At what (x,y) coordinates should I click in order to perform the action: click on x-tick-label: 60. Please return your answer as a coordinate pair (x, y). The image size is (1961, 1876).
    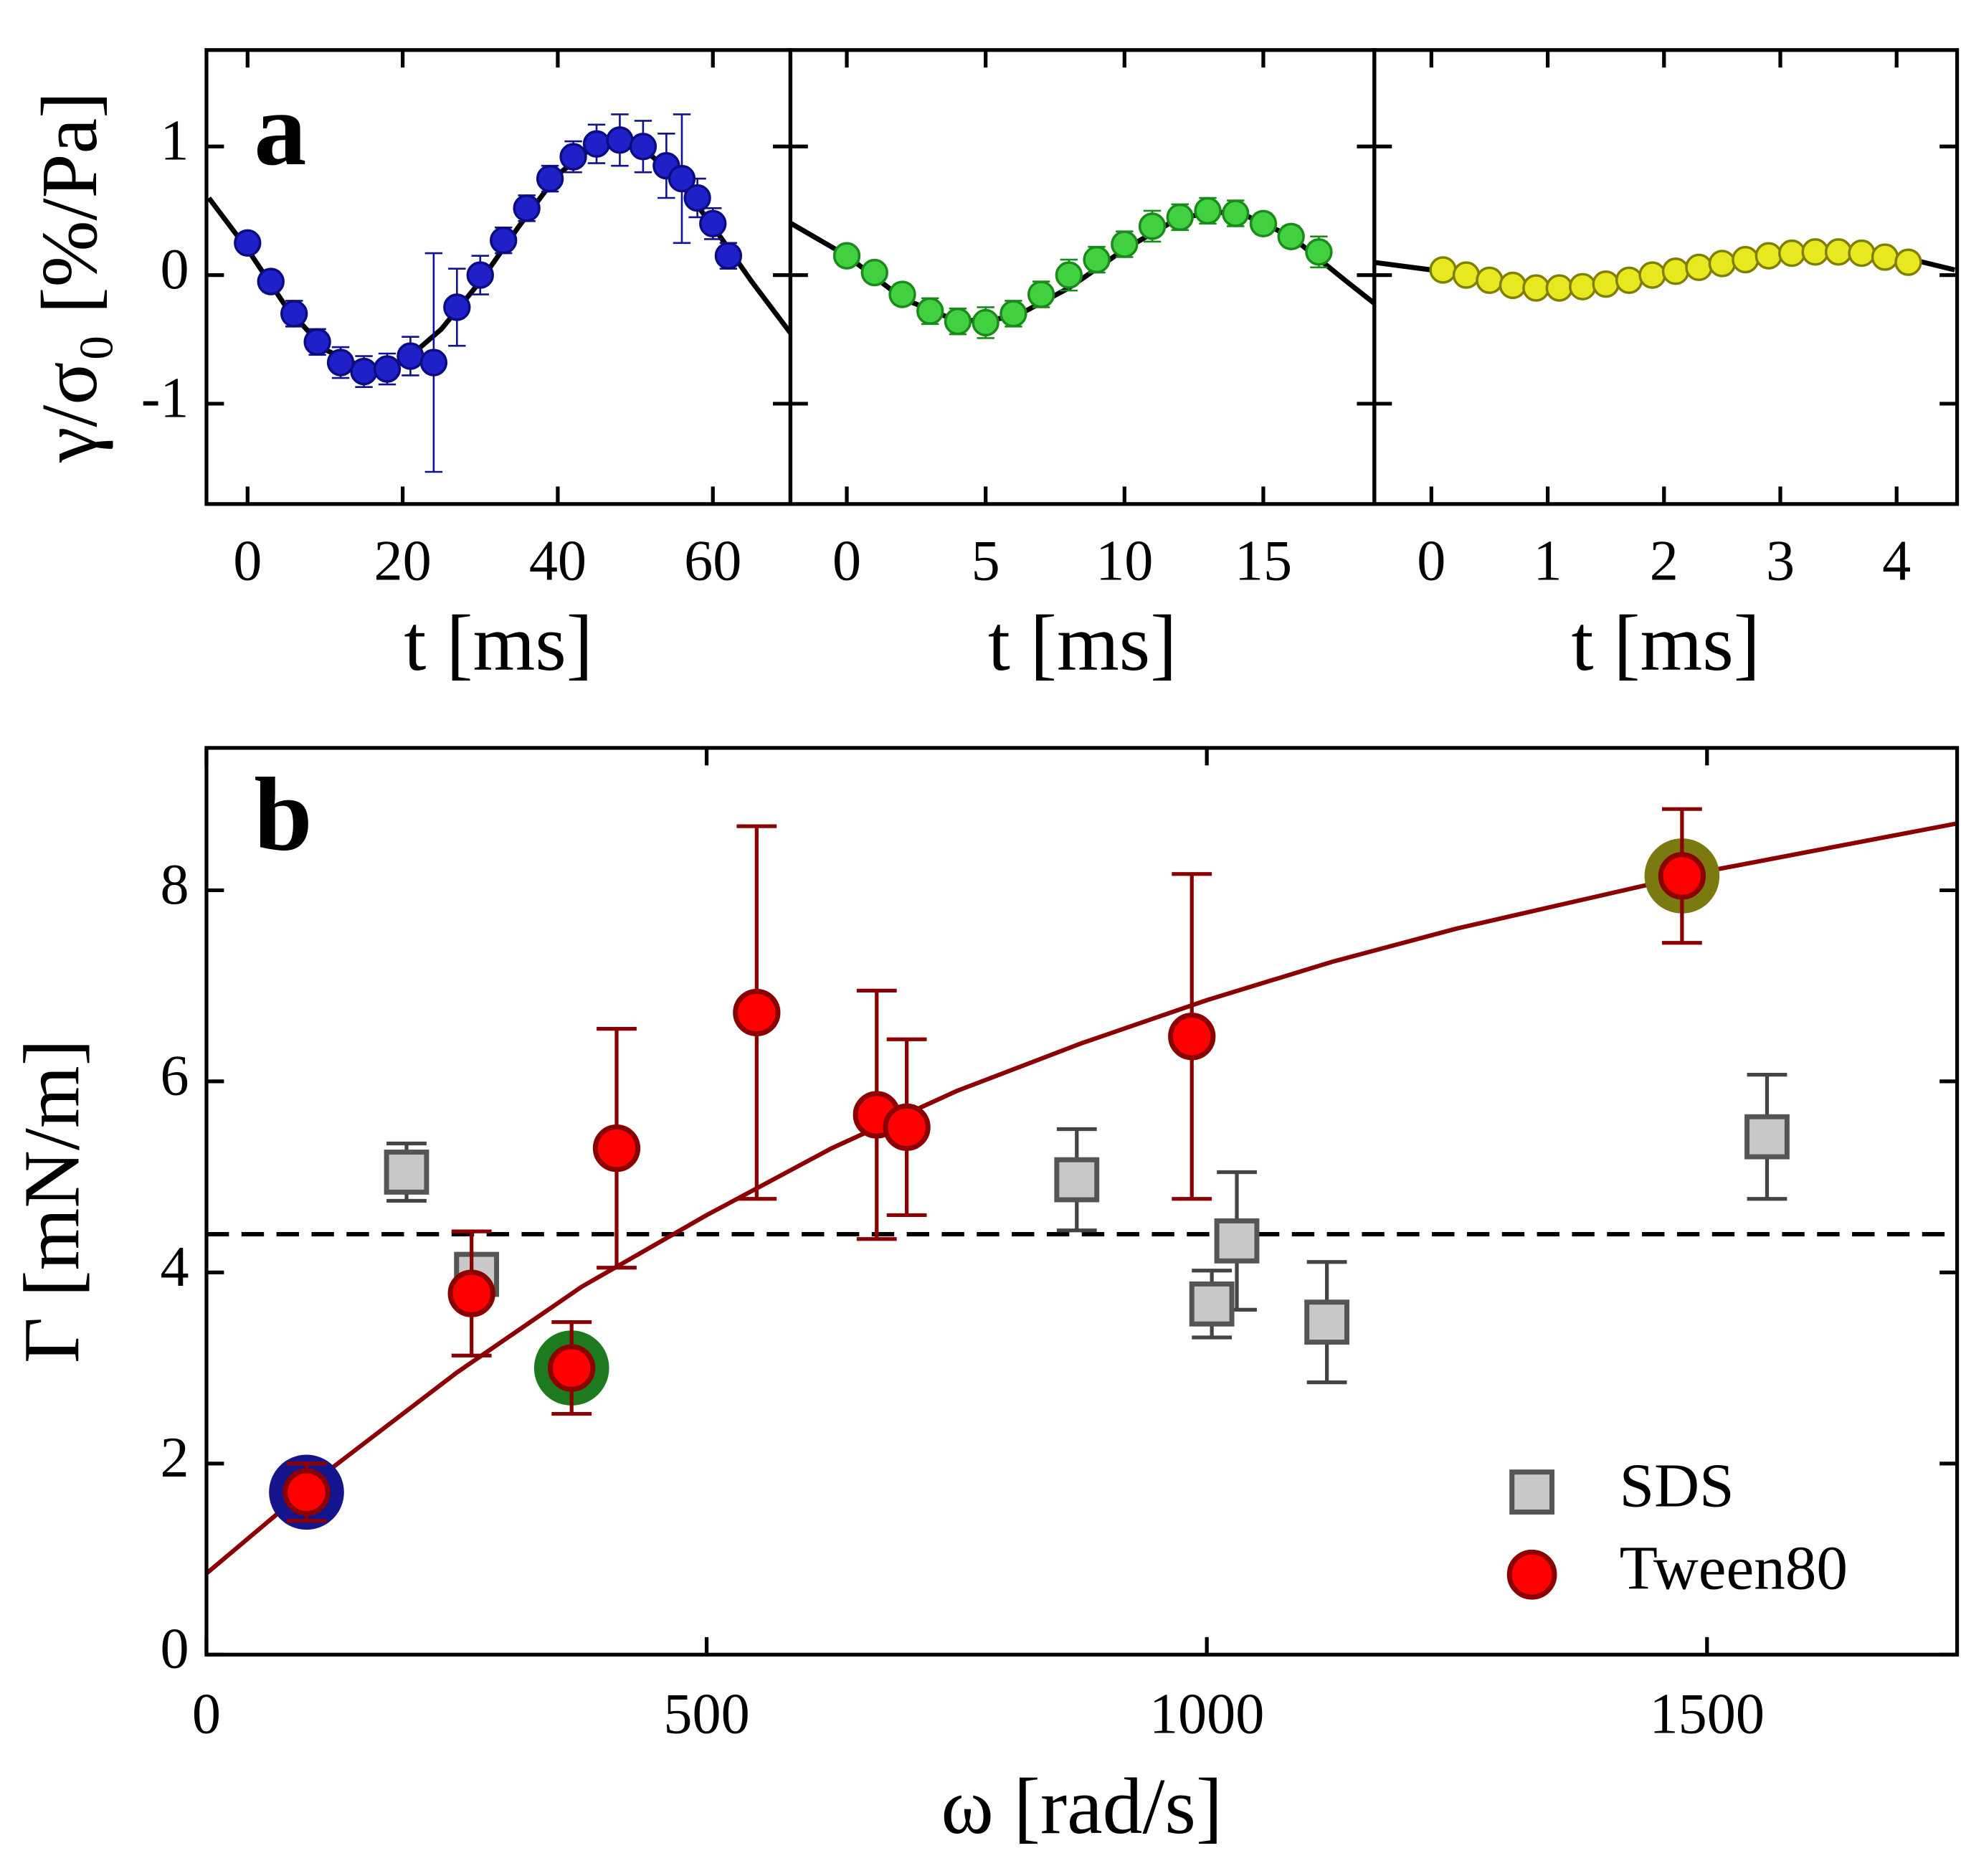
    Looking at the image, I should click on (713, 560).